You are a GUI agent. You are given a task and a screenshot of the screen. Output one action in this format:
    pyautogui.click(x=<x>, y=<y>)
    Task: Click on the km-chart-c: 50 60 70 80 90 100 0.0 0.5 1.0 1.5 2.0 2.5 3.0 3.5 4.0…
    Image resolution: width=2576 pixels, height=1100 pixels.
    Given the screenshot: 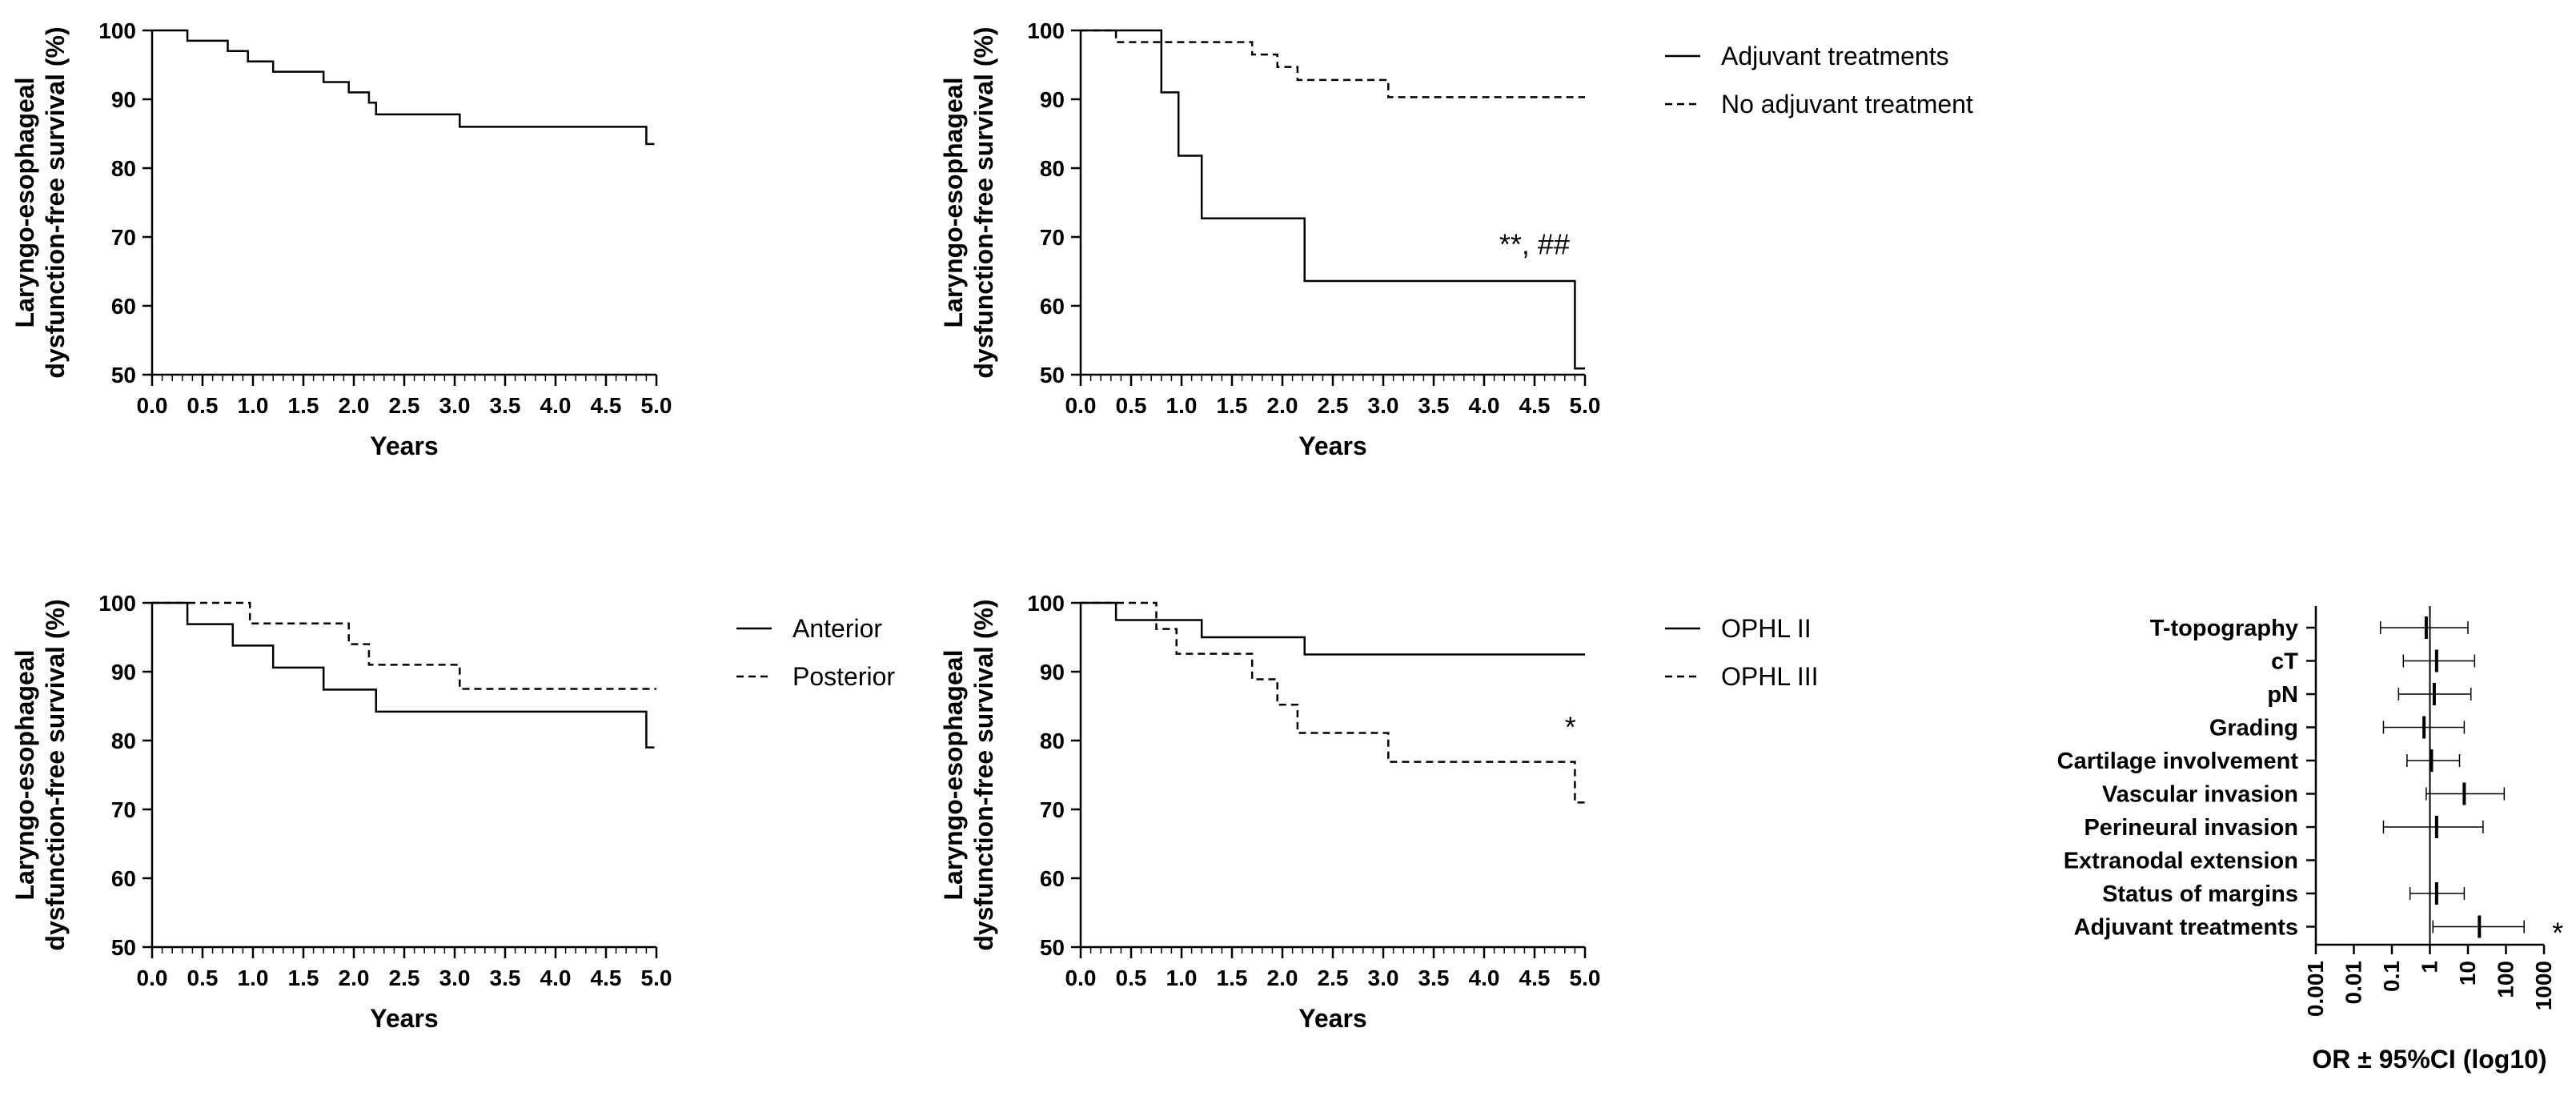 What is the action you would take?
    pyautogui.click(x=452, y=812)
    